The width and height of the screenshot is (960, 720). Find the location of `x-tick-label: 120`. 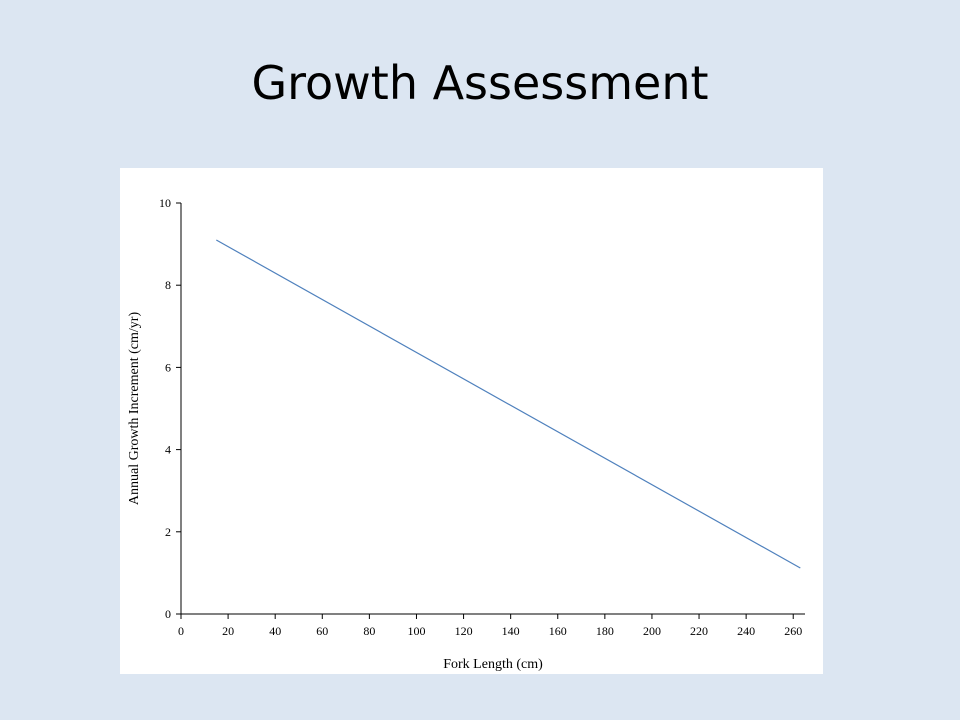

x-tick-label: 120 is located at coordinates (464, 631).